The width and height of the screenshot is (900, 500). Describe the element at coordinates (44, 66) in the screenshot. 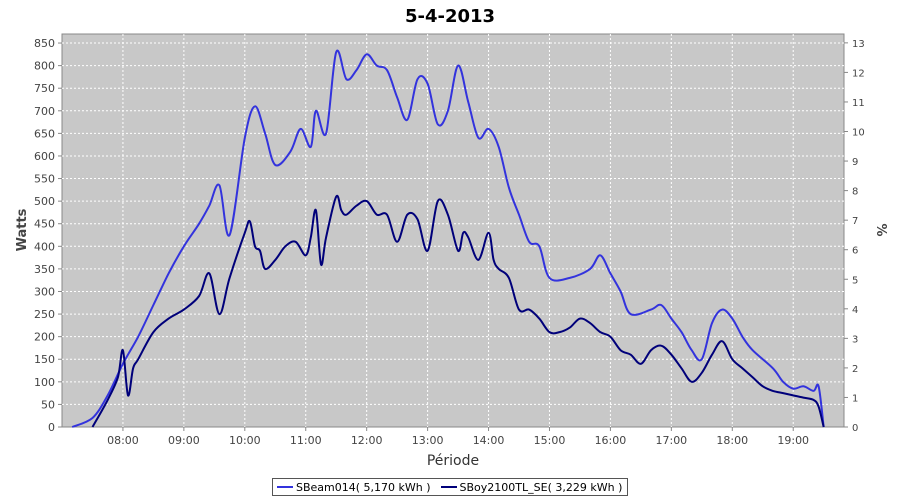

I see `y-tick-label: 800` at that location.